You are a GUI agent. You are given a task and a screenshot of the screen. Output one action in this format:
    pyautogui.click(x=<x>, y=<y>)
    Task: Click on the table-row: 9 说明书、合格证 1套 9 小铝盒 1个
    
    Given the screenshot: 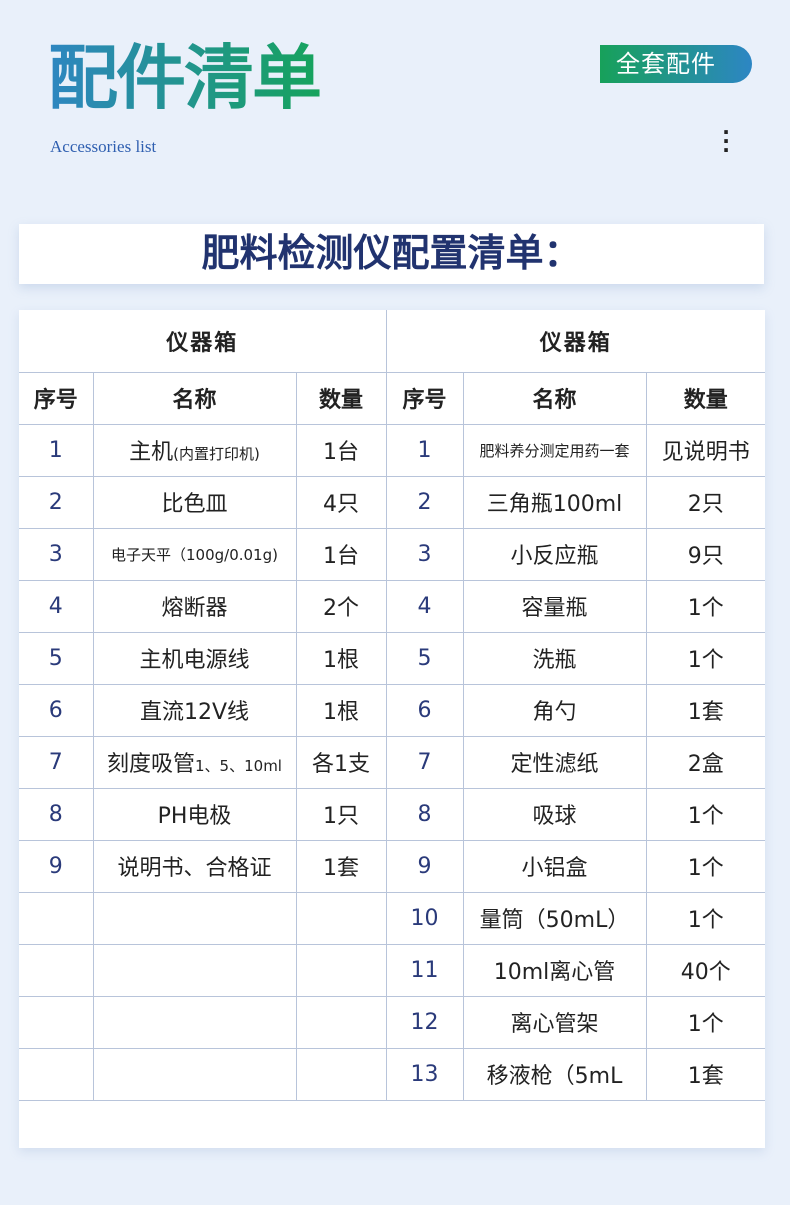 What is the action you would take?
    pyautogui.click(x=392, y=866)
    